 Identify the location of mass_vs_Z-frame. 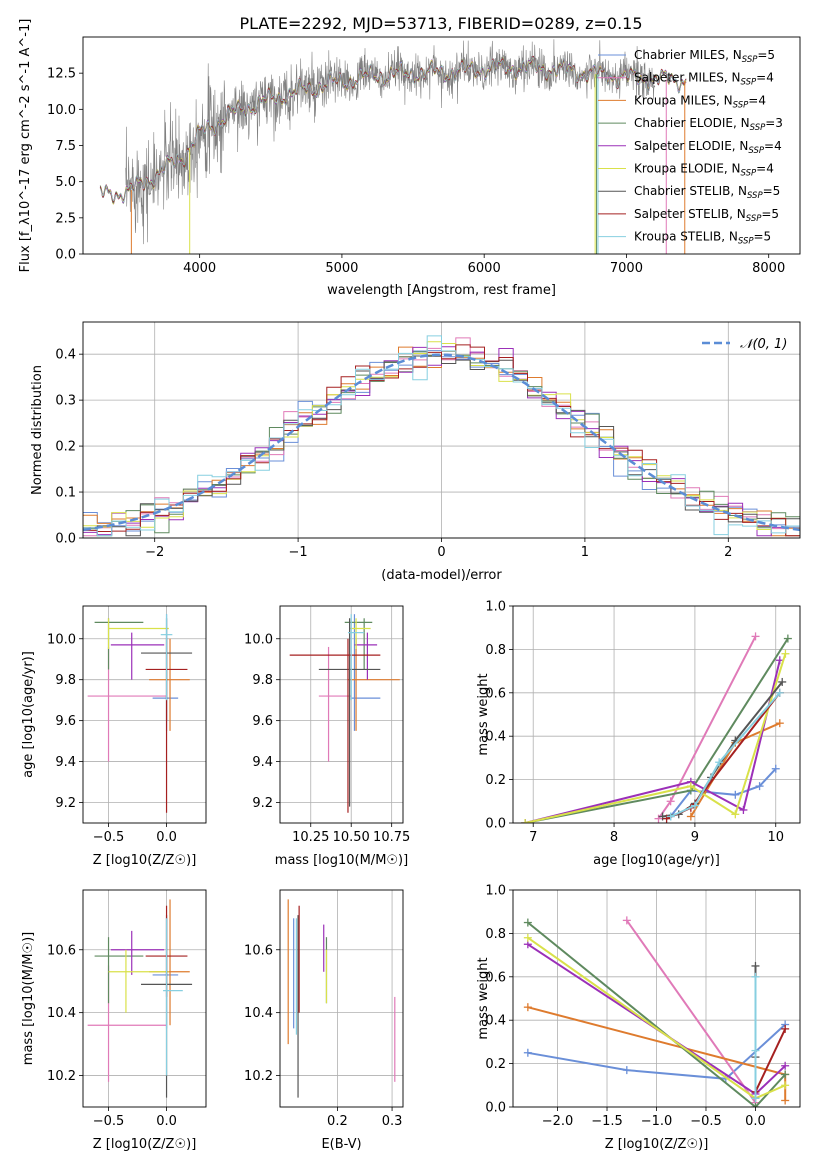
(144, 998).